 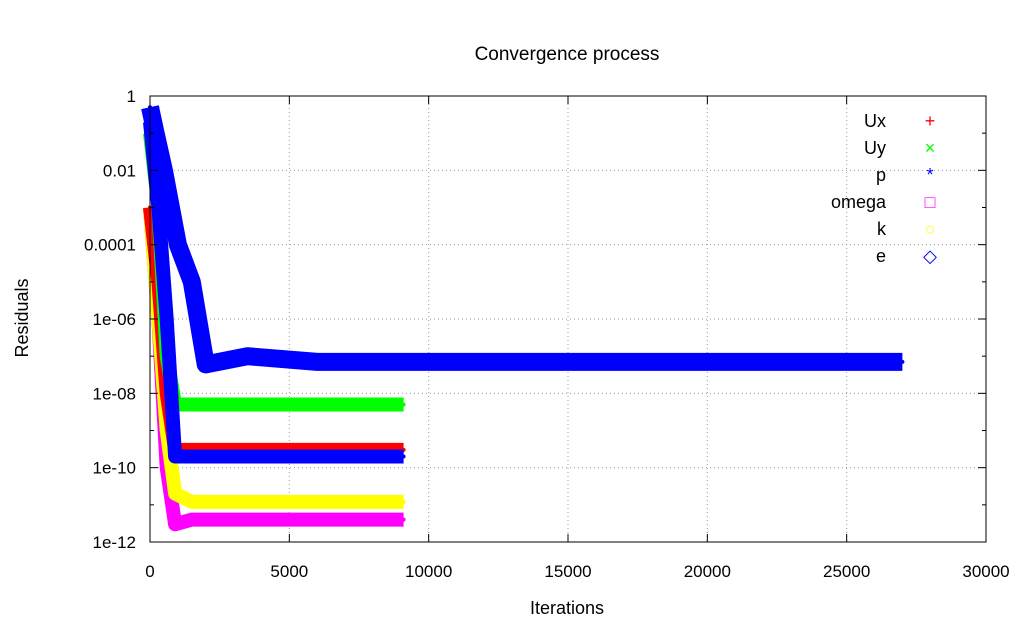 I want to click on legend-marker: ○, so click(x=930, y=229).